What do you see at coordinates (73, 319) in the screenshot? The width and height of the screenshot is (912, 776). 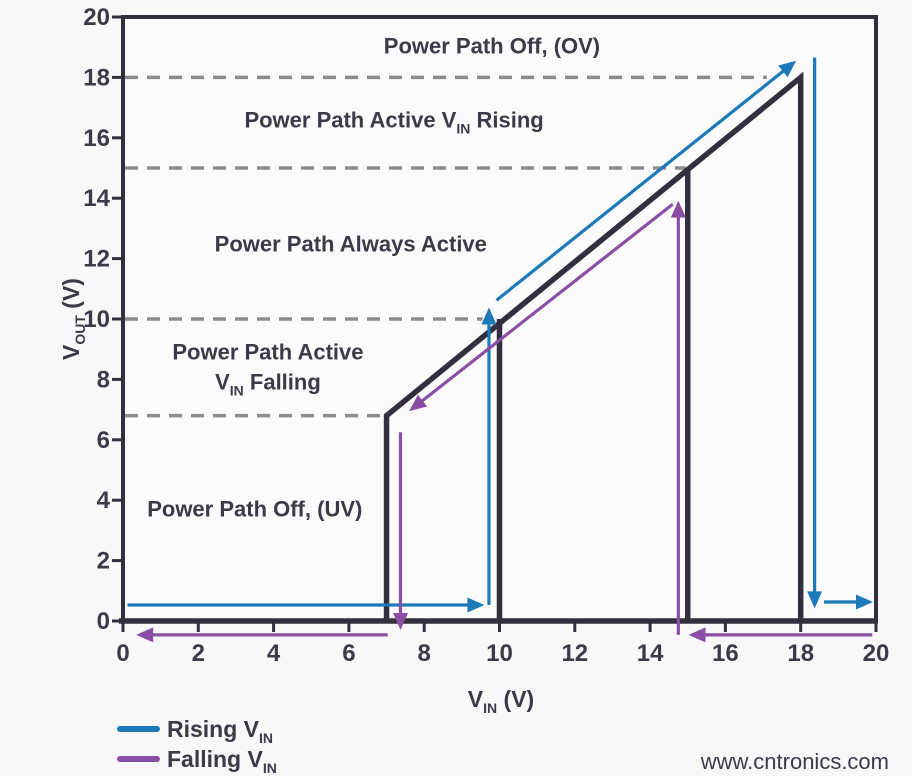 I see `y-axis-title: VOUT (V)` at bounding box center [73, 319].